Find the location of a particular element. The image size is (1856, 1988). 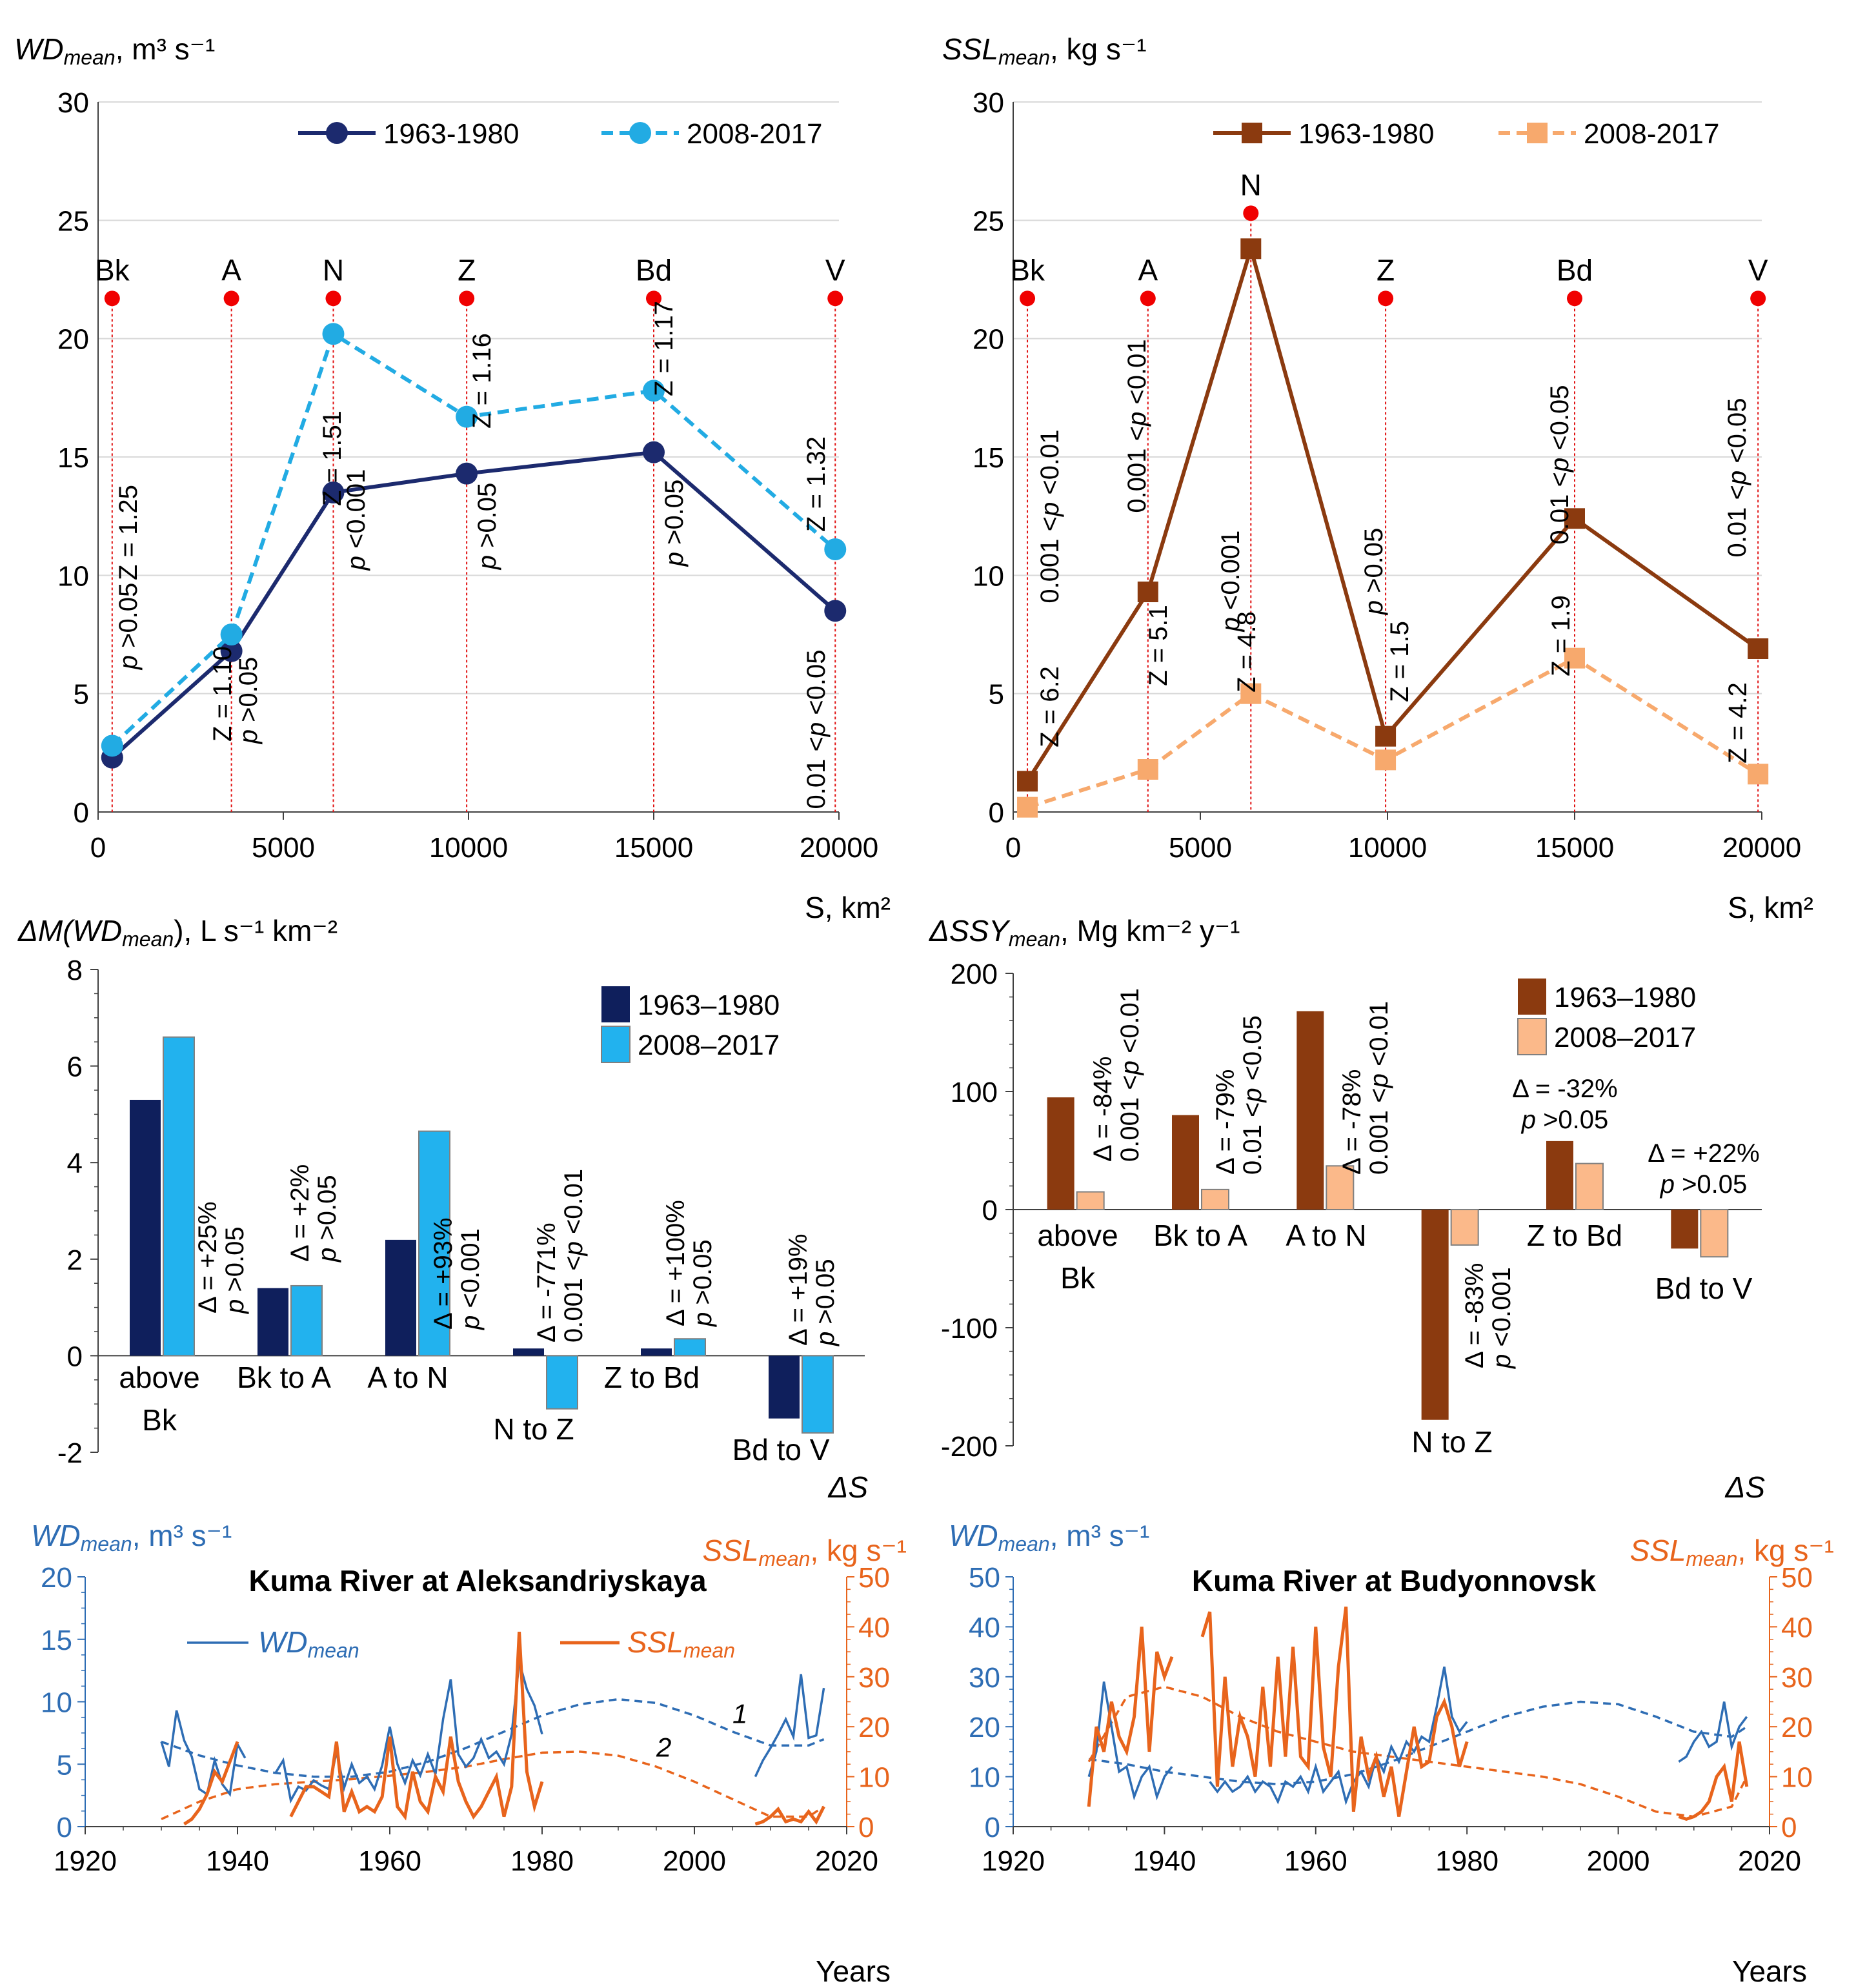

annotation-delta: Δ = -32% is located at coordinates (1564, 1089).